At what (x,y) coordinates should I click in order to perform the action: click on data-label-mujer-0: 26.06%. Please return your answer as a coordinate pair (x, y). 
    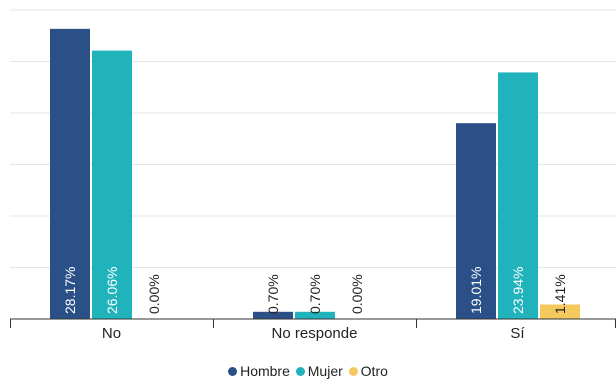
    Looking at the image, I should click on (112, 290).